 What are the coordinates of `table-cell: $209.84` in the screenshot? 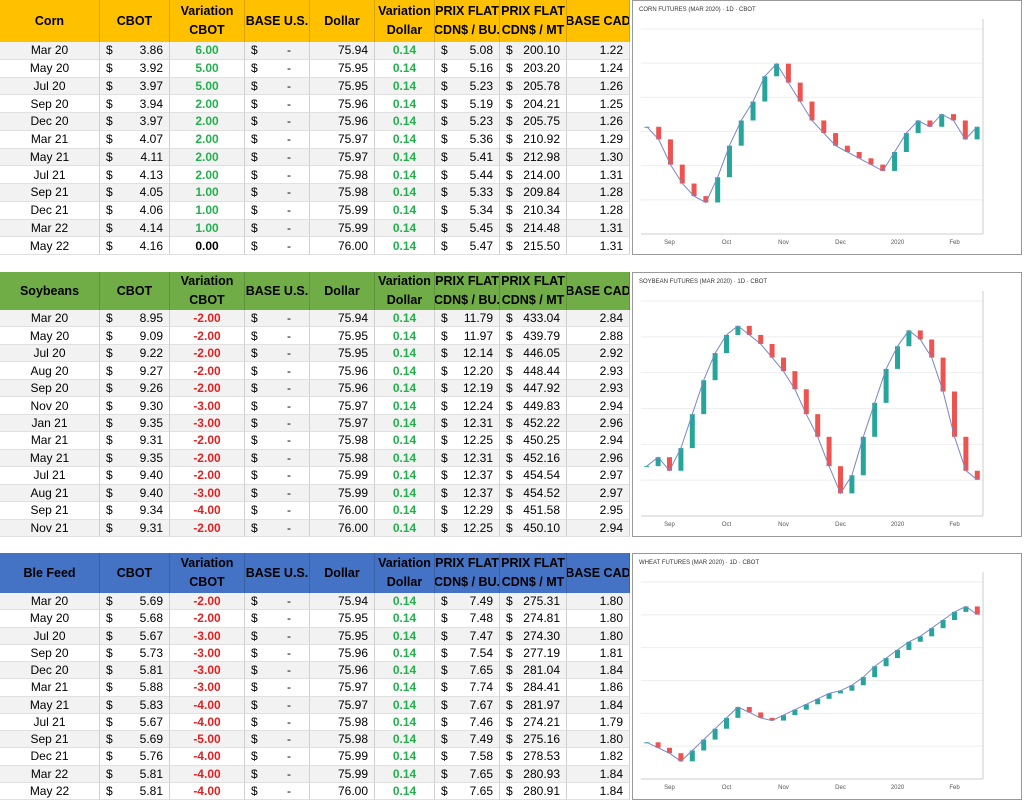 It's located at (533, 193).